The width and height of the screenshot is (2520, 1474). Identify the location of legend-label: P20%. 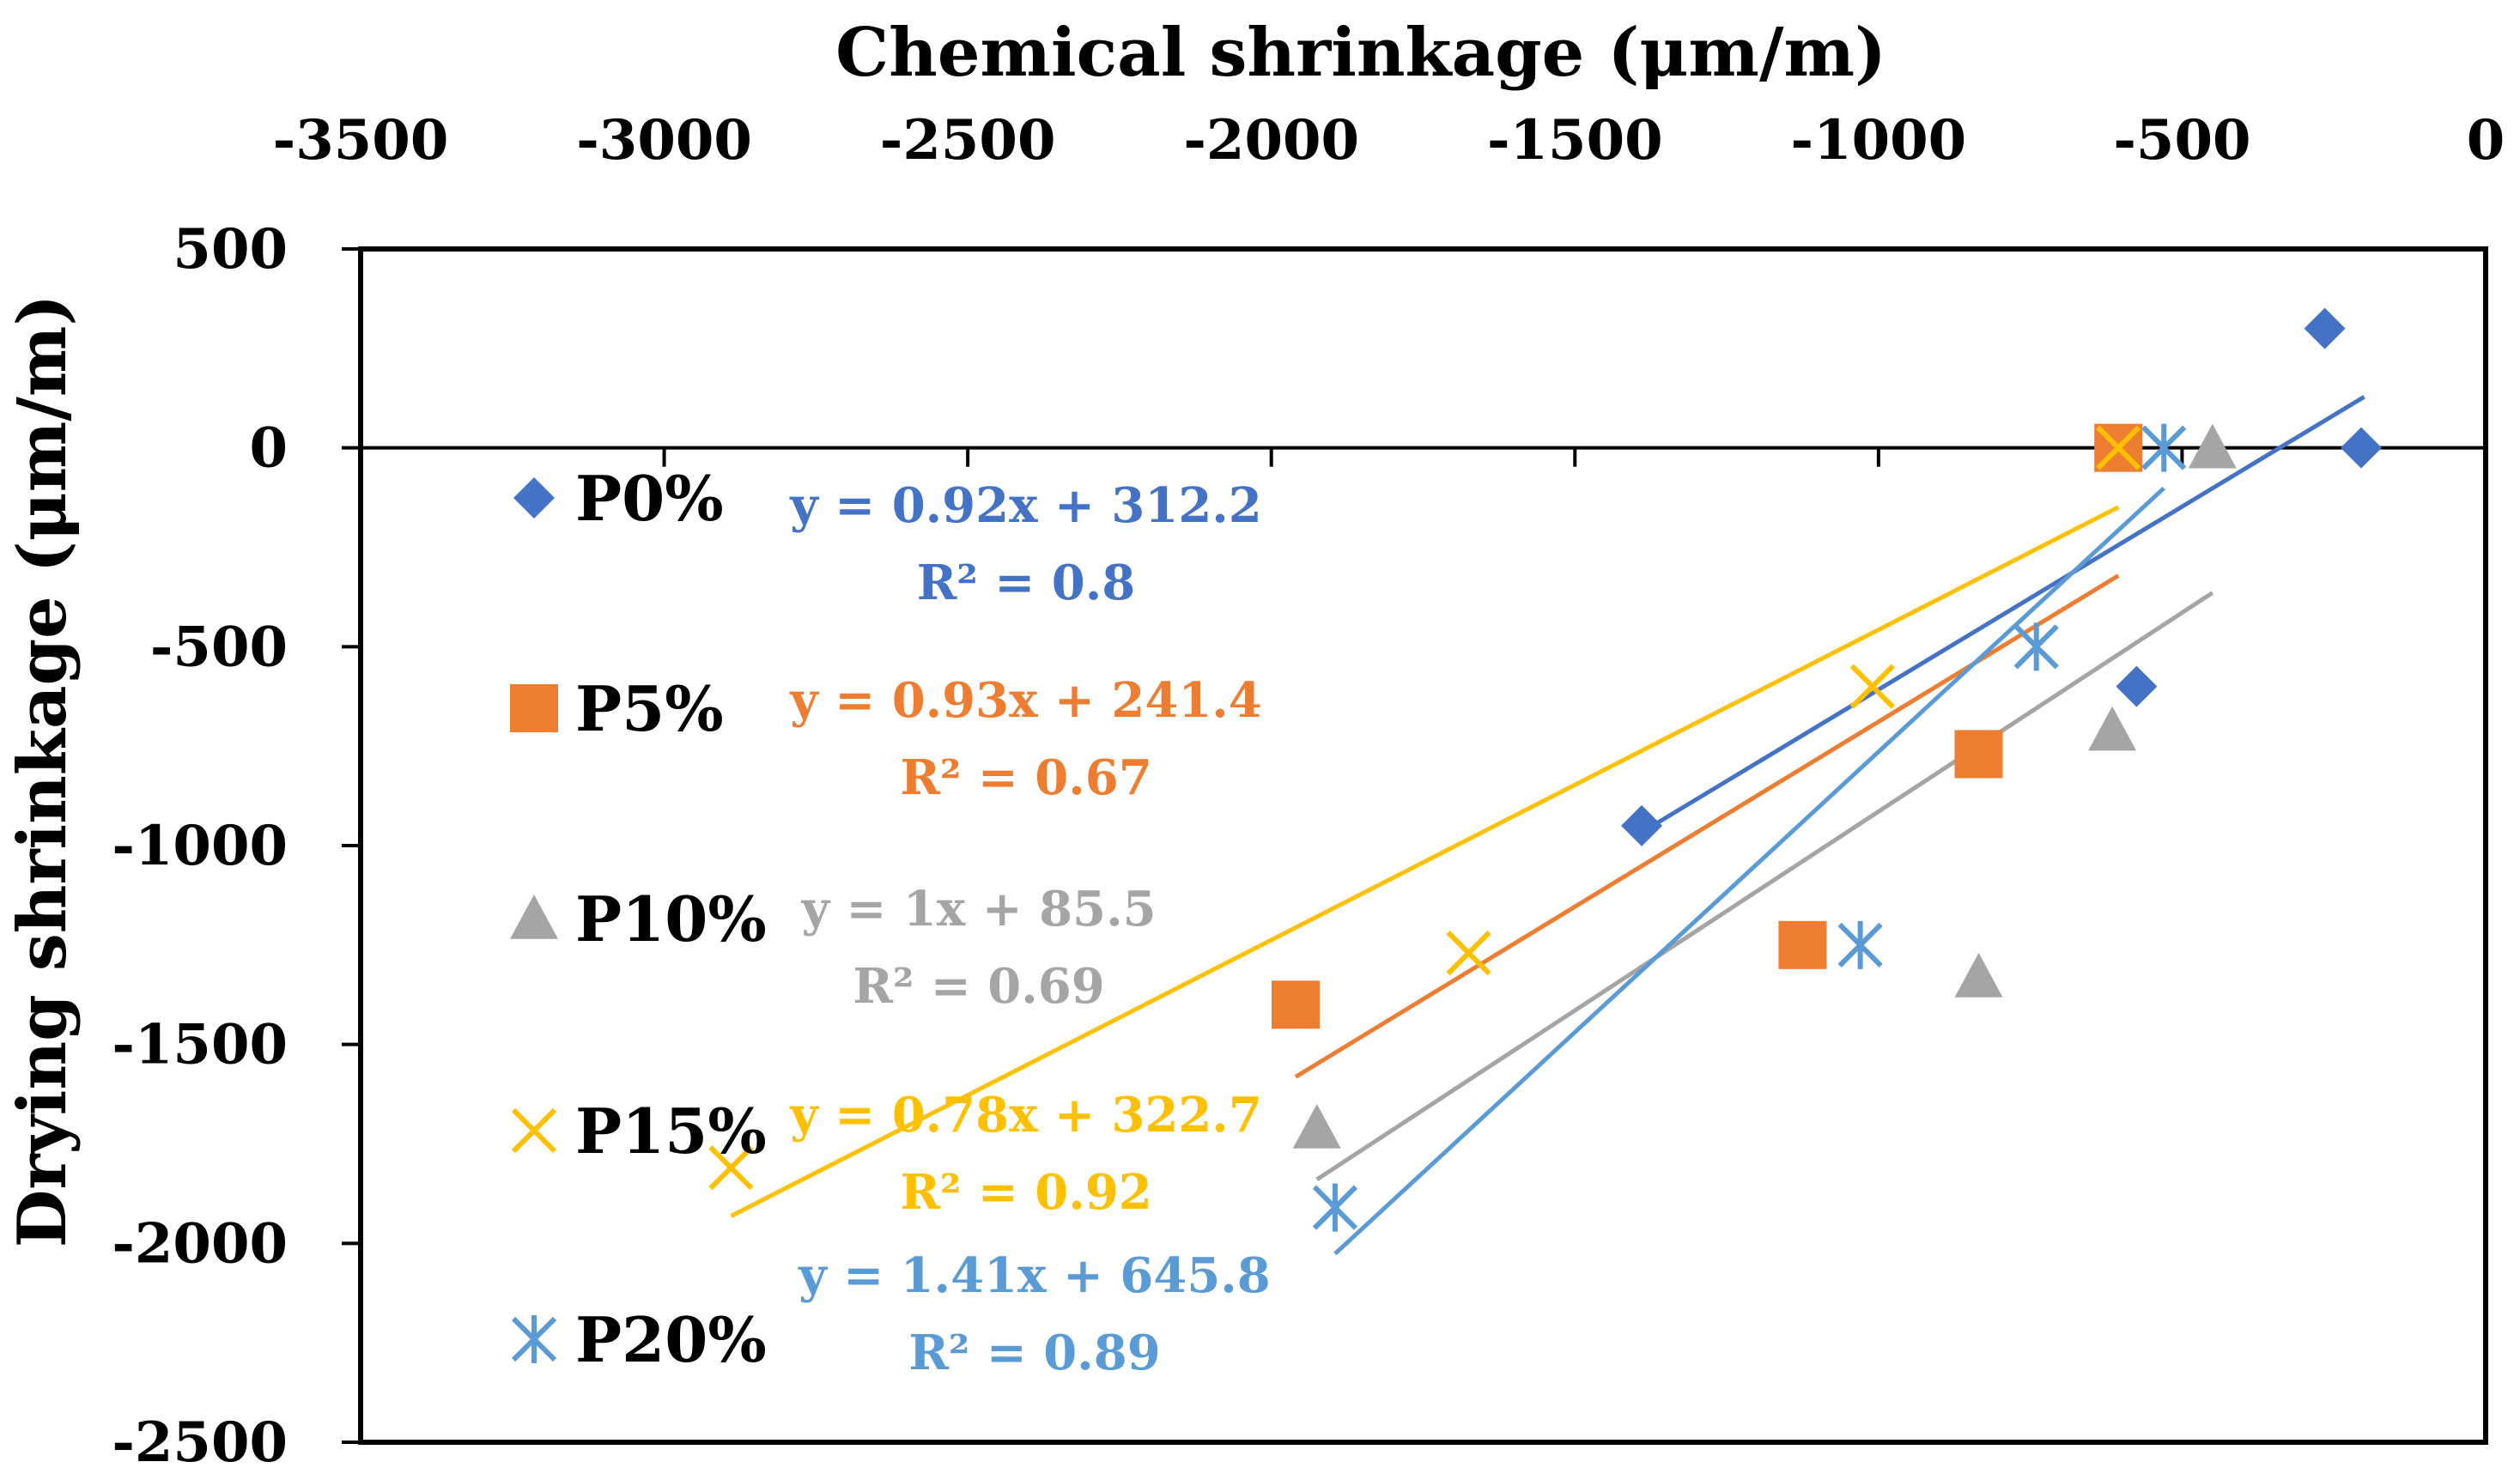
(671, 1340).